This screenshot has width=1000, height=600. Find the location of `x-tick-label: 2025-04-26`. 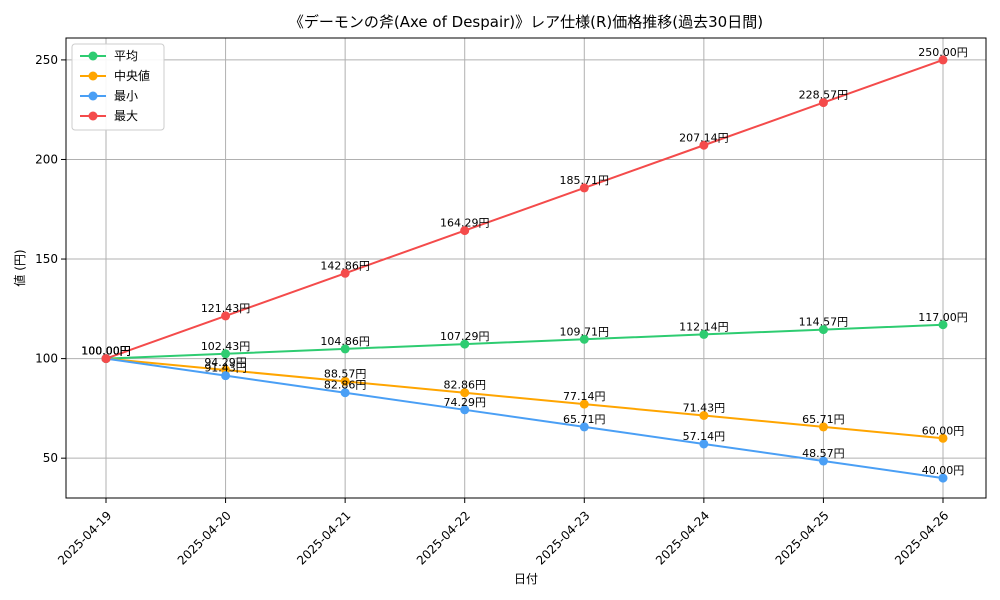

x-tick-label: 2025-04-26 is located at coordinates (921, 537).